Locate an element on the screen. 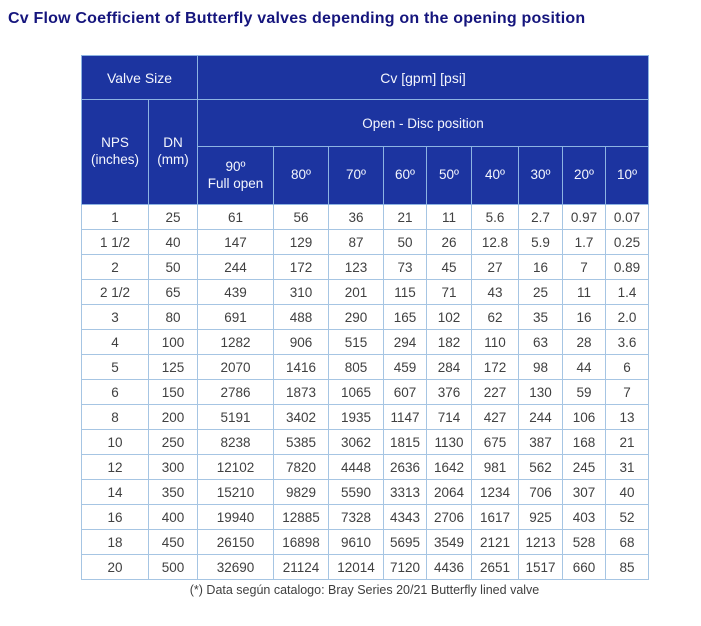 The height and width of the screenshot is (626, 701). cv-value-cell: 925 is located at coordinates (541, 517).